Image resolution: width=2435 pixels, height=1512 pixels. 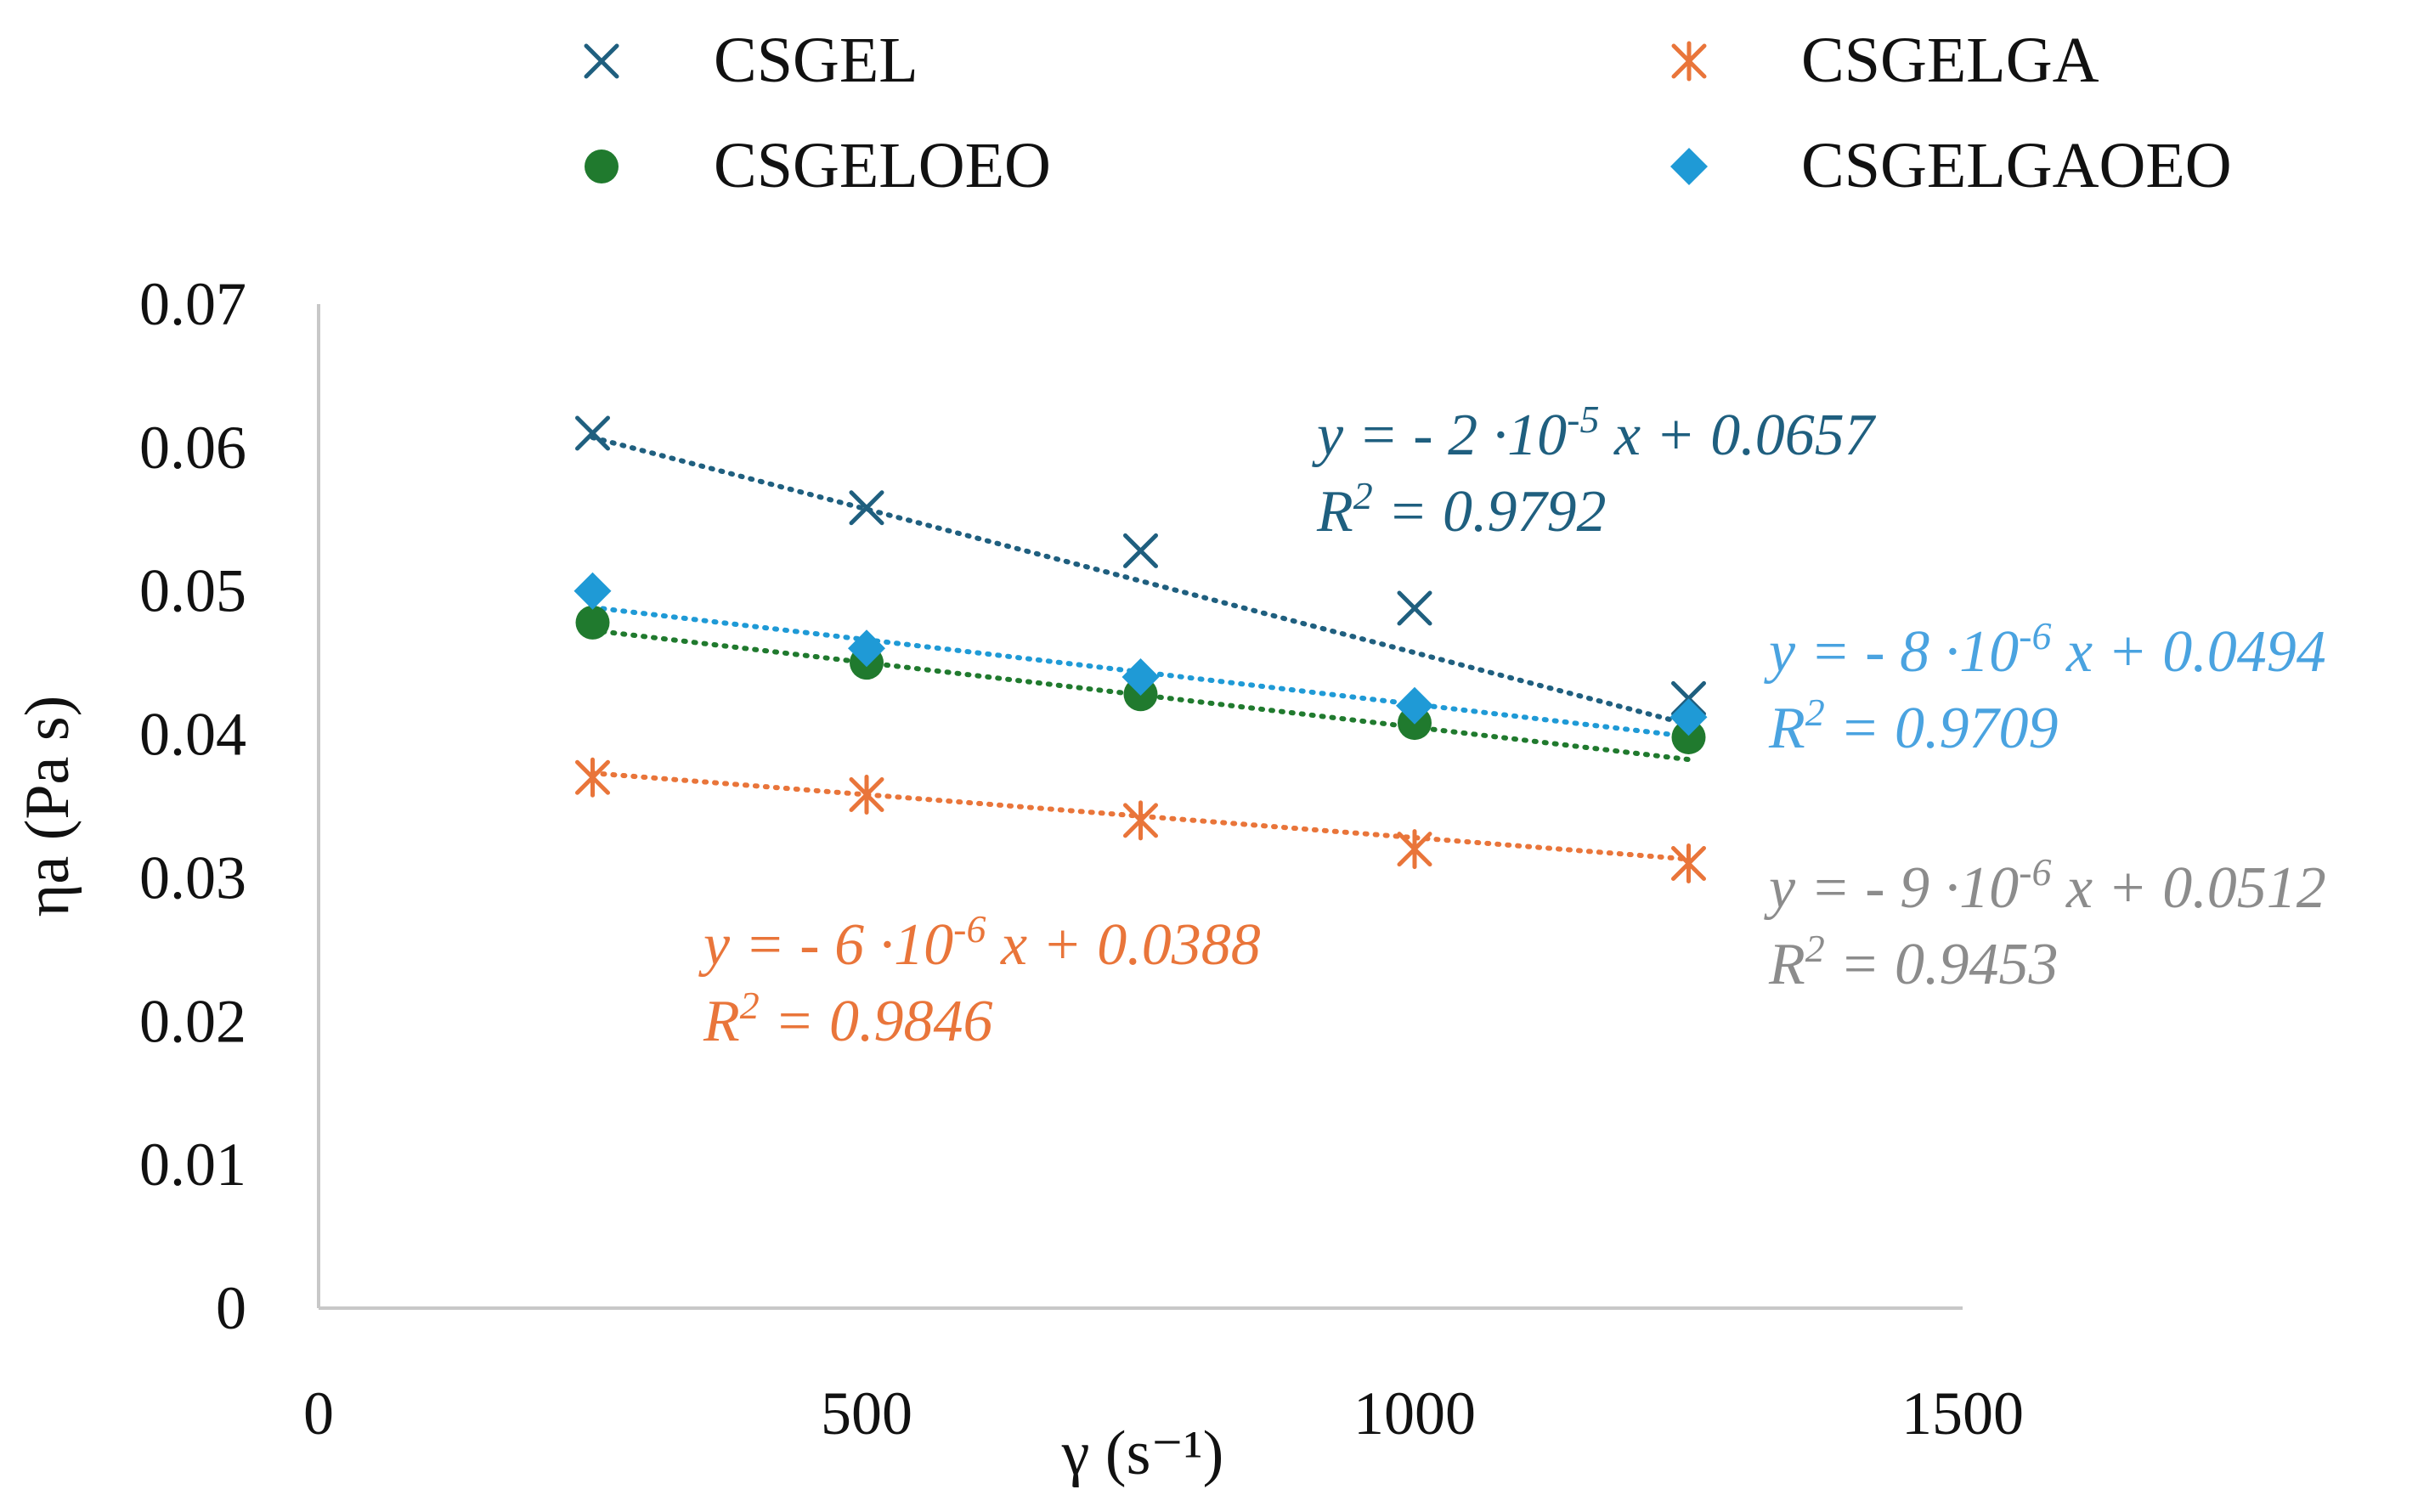 I want to click on y-tick-label: 0.04, so click(x=192, y=735).